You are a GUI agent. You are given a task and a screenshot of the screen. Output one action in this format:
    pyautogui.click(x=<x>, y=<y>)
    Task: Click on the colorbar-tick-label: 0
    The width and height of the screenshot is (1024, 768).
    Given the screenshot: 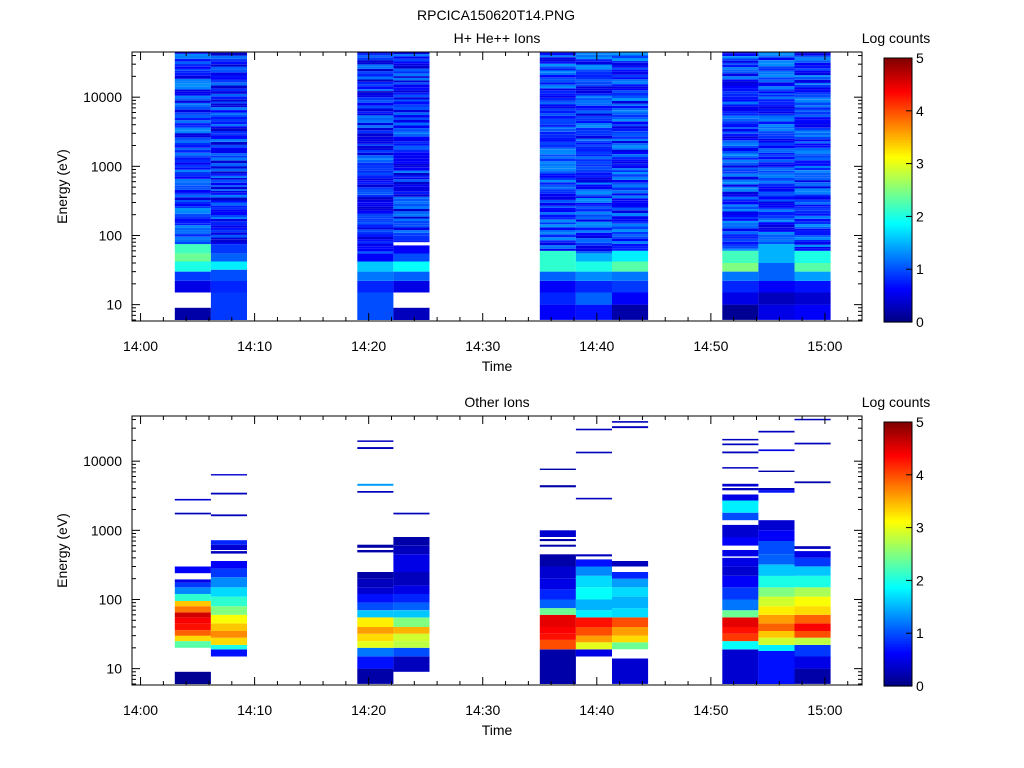 What is the action you would take?
    pyautogui.click(x=920, y=686)
    